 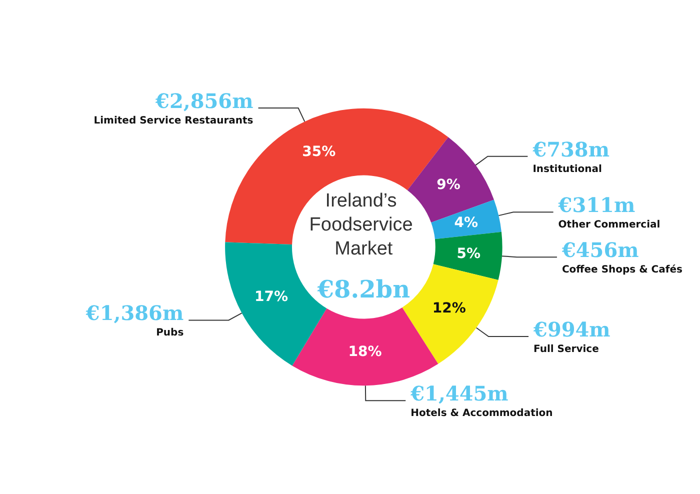 I want to click on slice-label: Pubs, so click(x=170, y=333).